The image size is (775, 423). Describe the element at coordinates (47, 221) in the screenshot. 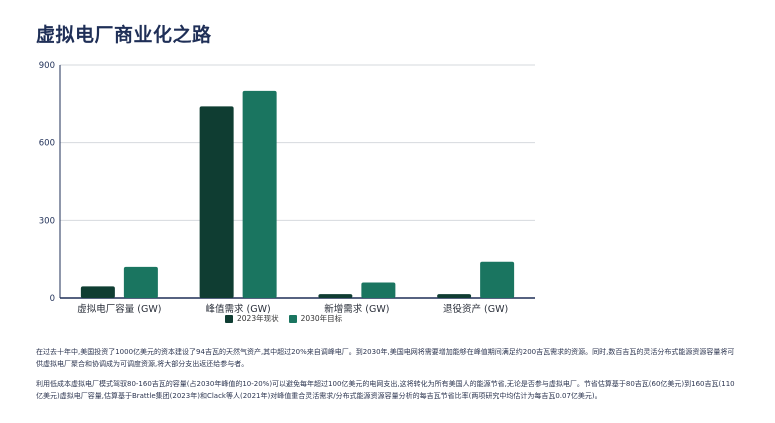

I see `y-tick-label: 300` at that location.